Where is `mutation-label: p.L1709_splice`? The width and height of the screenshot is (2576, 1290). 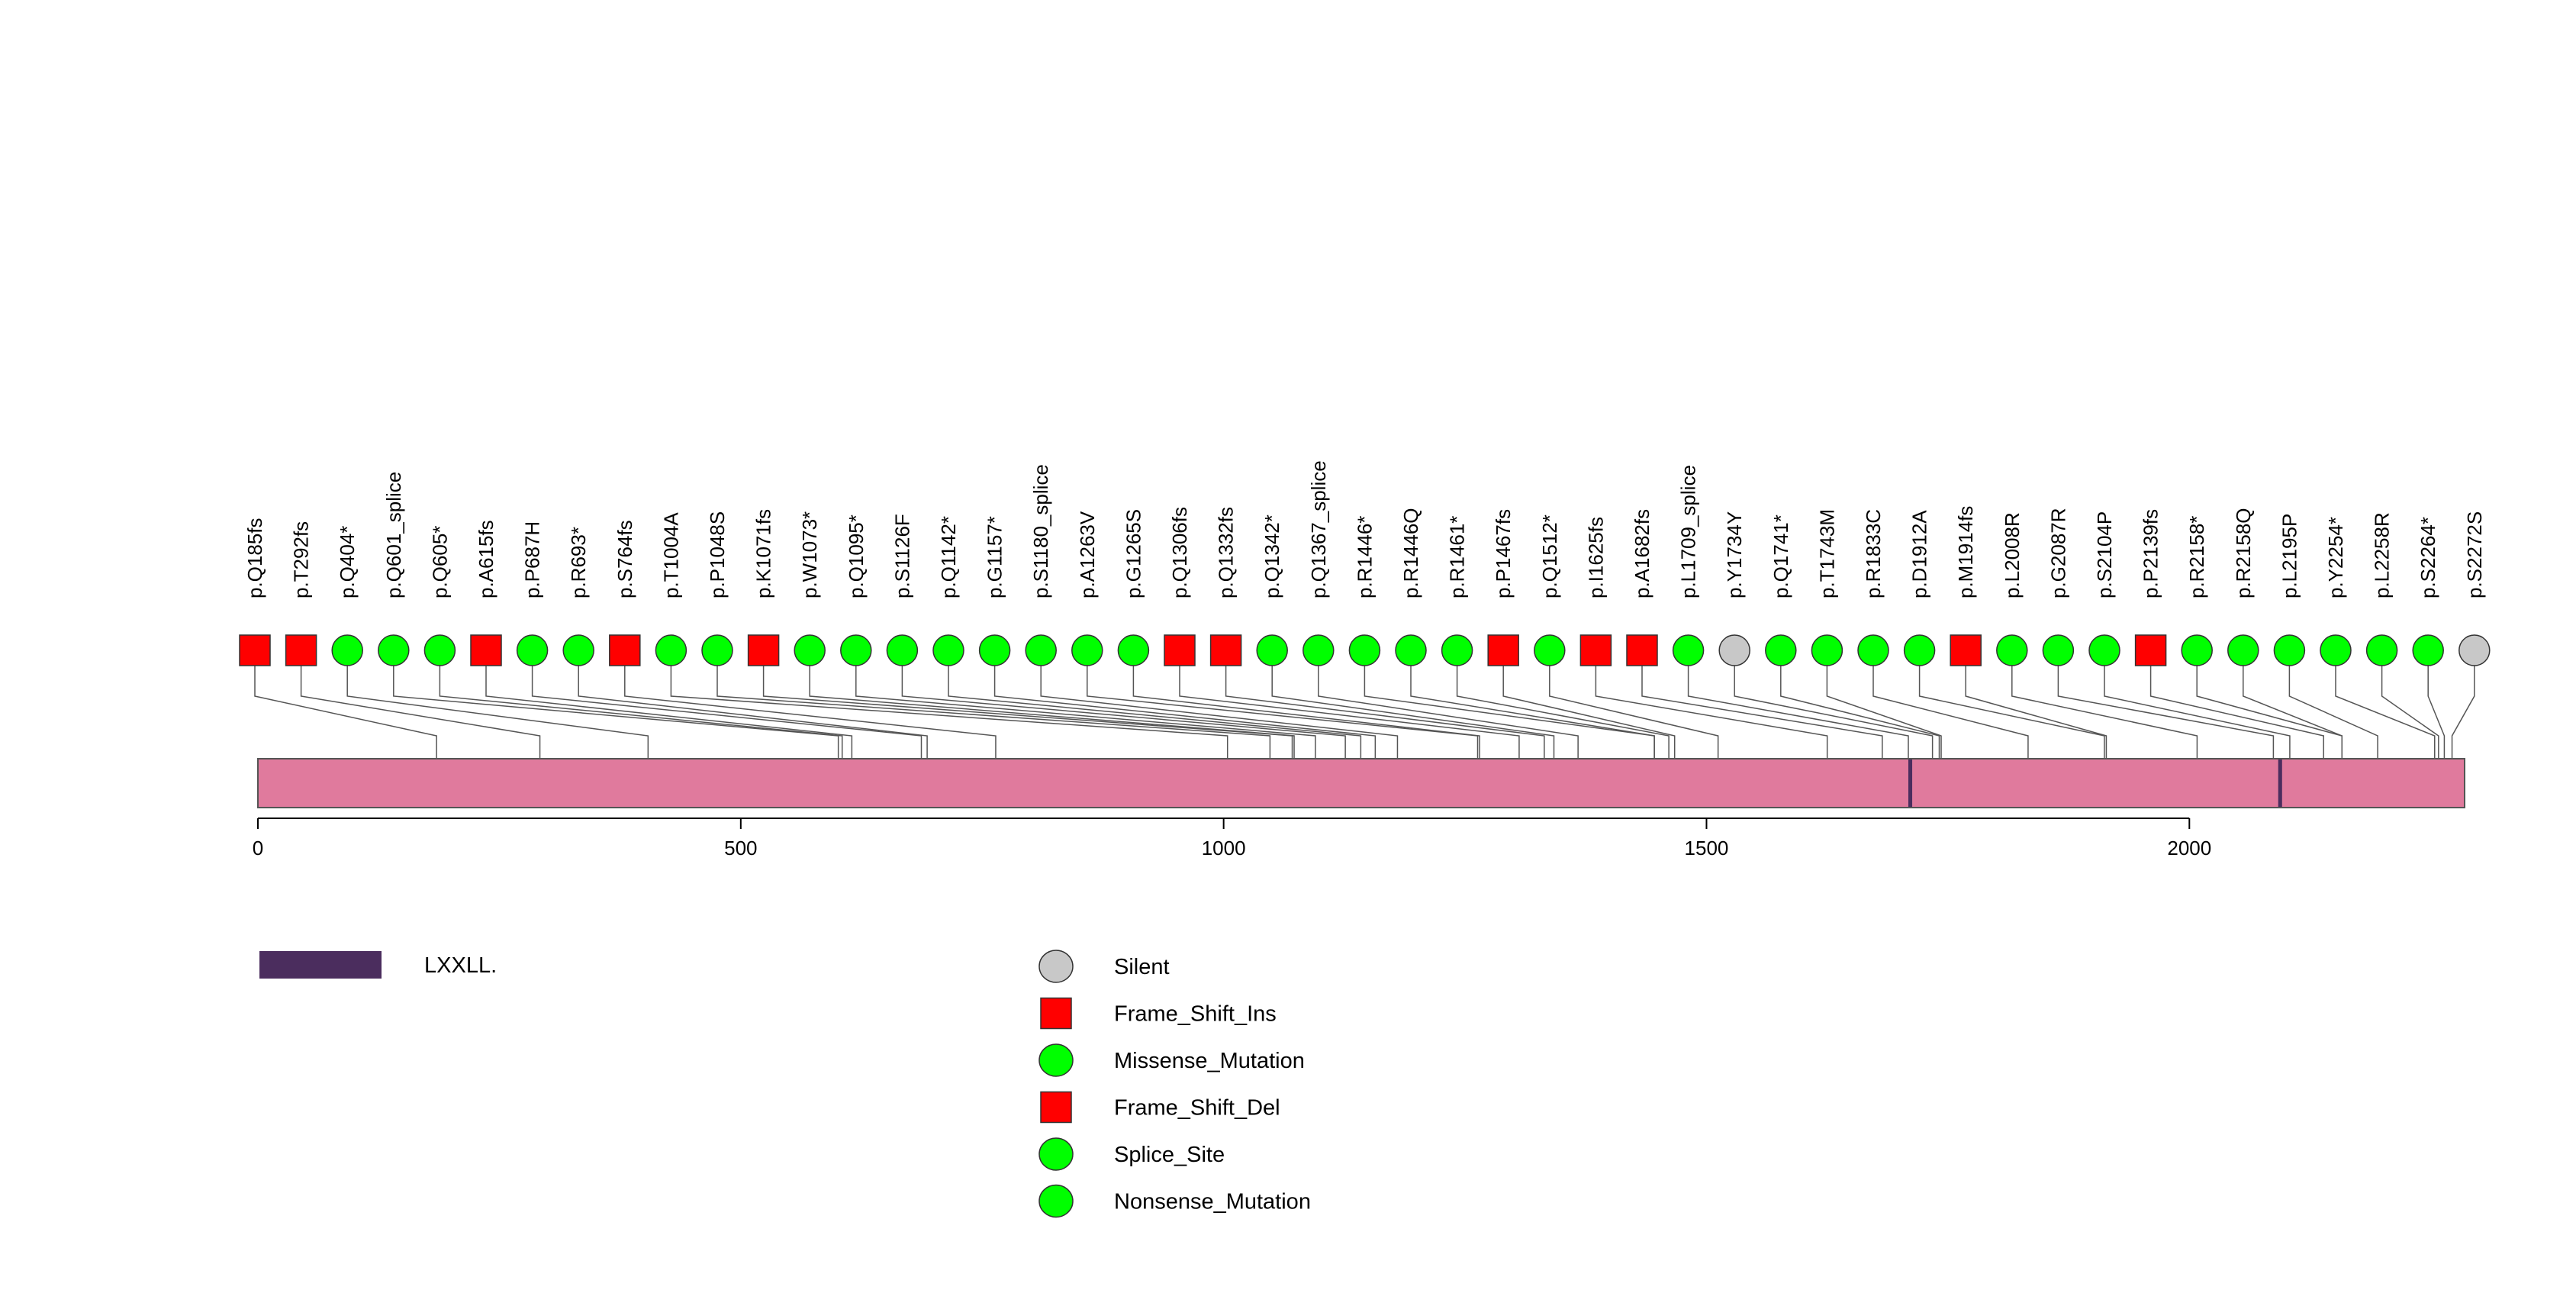
mutation-label: p.L1709_splice is located at coordinates (1688, 531).